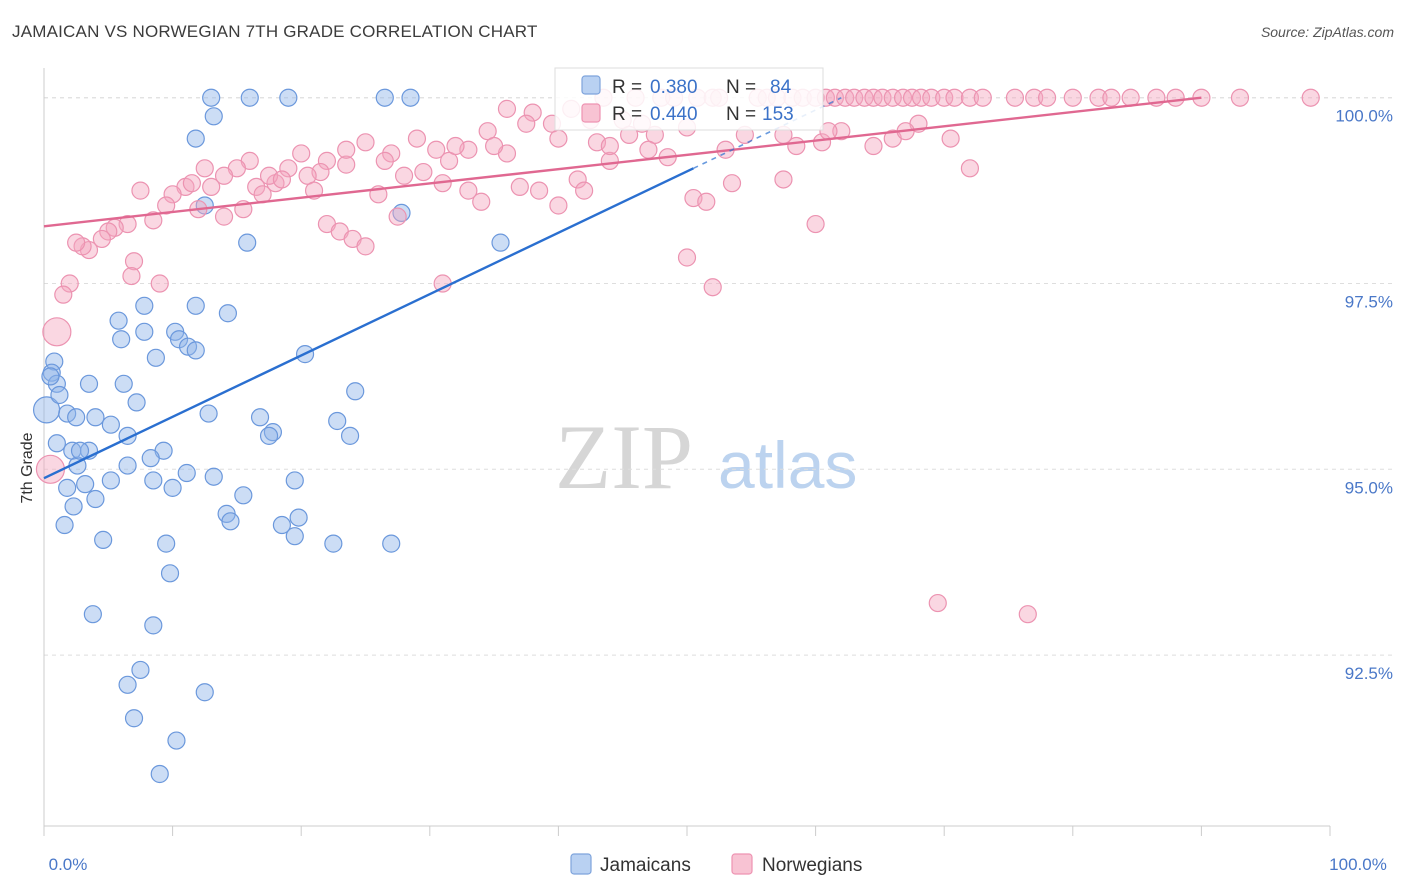 This screenshot has width=1406, height=892. Describe the element at coordinates (812, 865) in the screenshot. I see `legend-norwegians-label: Norwegians` at that location.